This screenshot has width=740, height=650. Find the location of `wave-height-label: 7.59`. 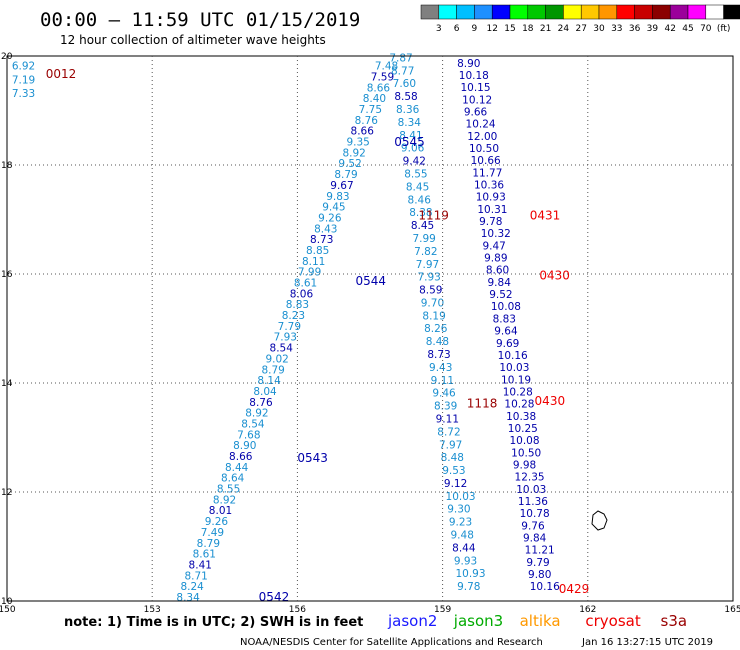

wave-height-label: 7.59 is located at coordinates (382, 77).